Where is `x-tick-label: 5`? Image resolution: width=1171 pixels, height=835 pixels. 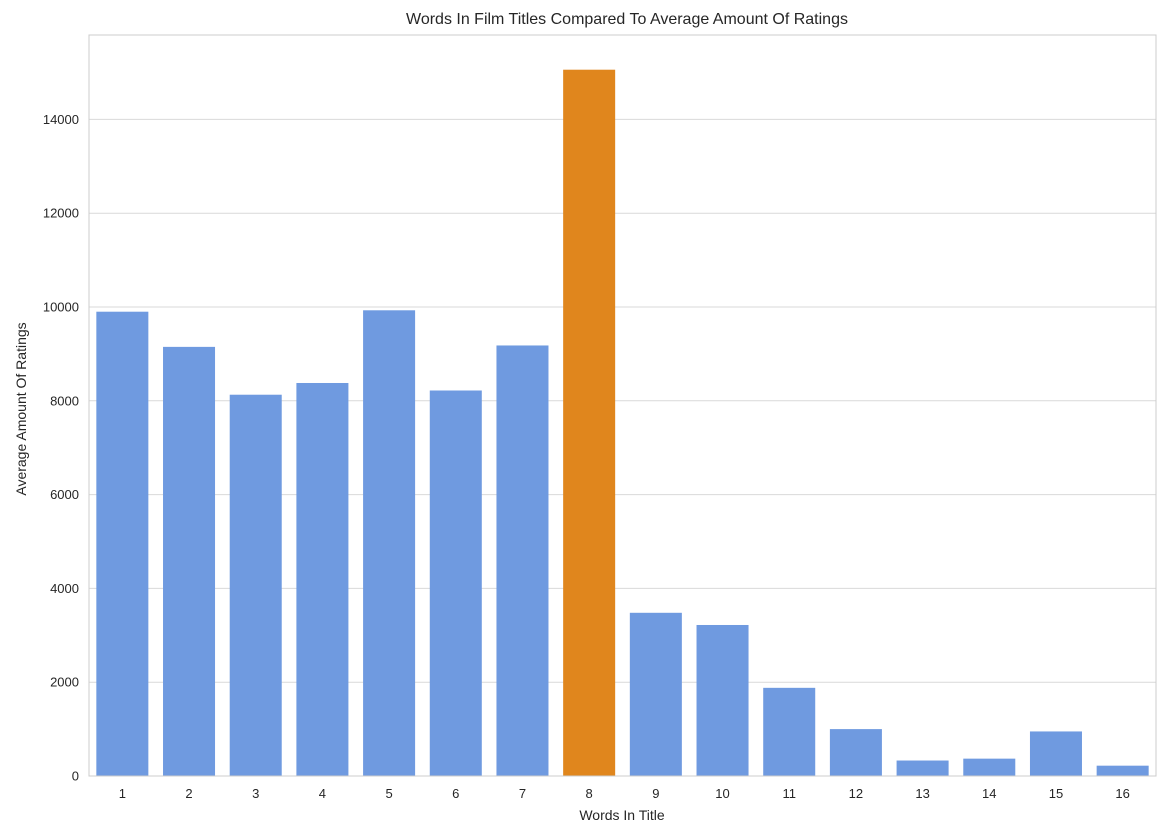 x-tick-label: 5 is located at coordinates (388, 793).